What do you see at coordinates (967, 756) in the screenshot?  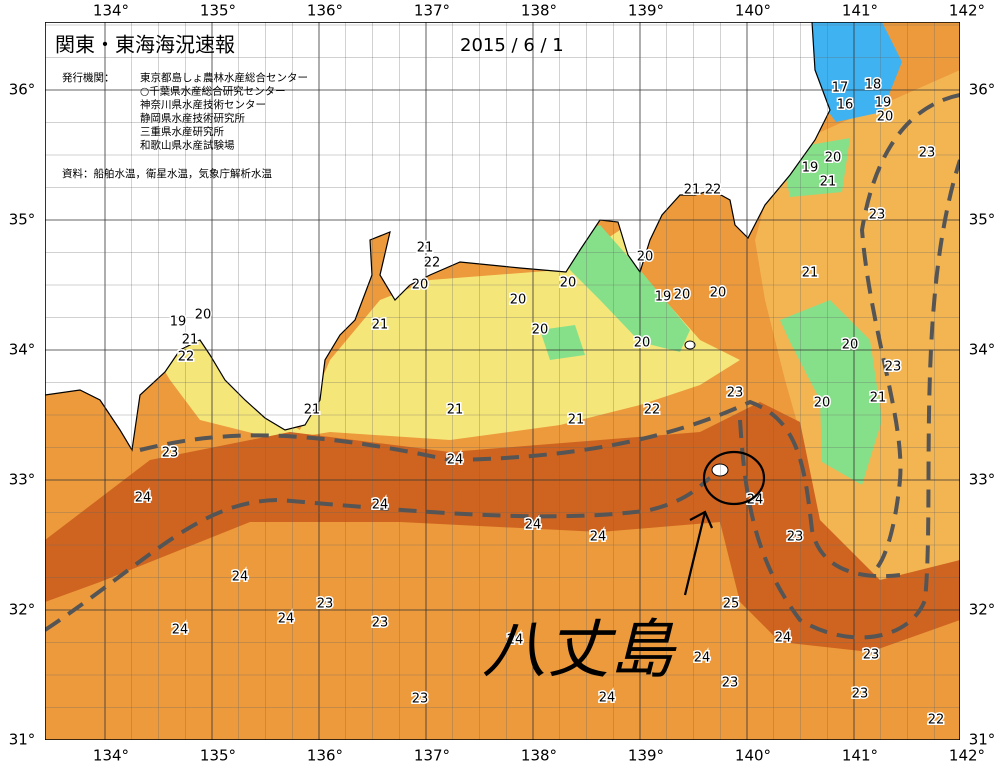 I see `longitude-label: 142°` at bounding box center [967, 756].